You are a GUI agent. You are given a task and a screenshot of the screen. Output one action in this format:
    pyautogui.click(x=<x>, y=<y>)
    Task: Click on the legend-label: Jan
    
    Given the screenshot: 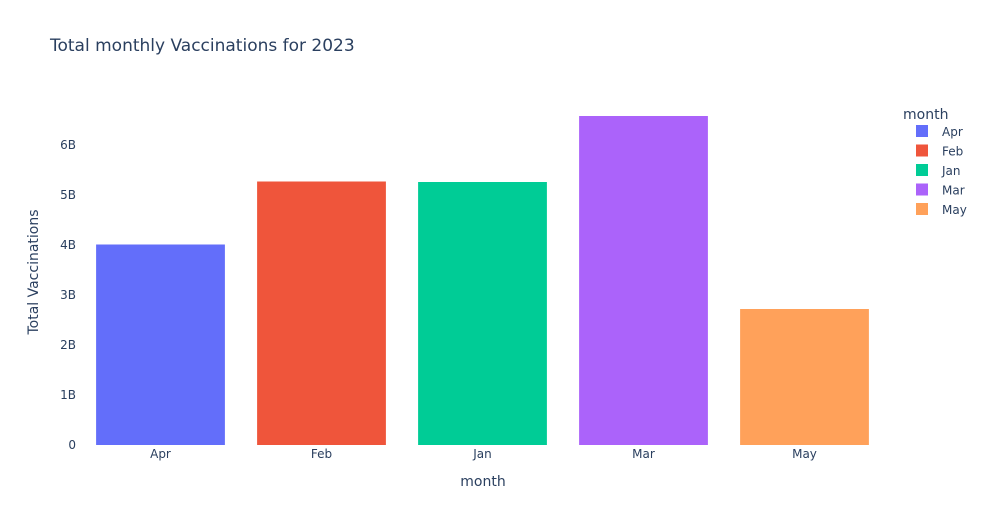 What is the action you would take?
    pyautogui.click(x=951, y=171)
    